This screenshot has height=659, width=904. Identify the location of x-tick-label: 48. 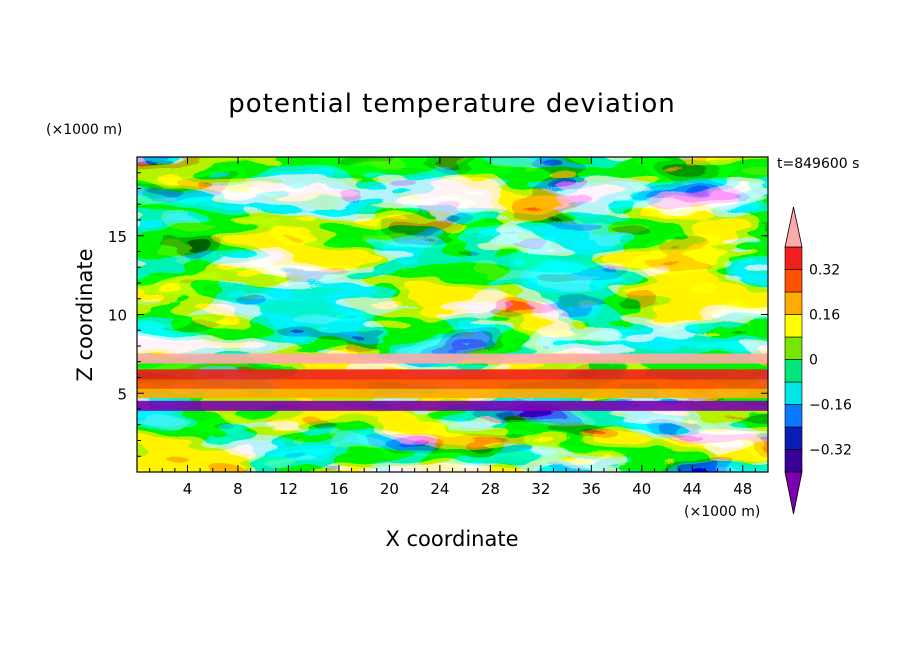
(742, 489).